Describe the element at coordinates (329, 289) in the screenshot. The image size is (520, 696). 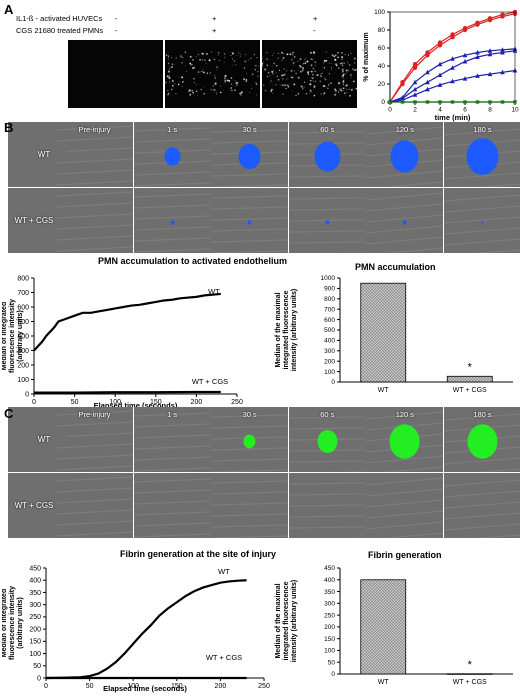
I see `y-tick-label: 900` at that location.